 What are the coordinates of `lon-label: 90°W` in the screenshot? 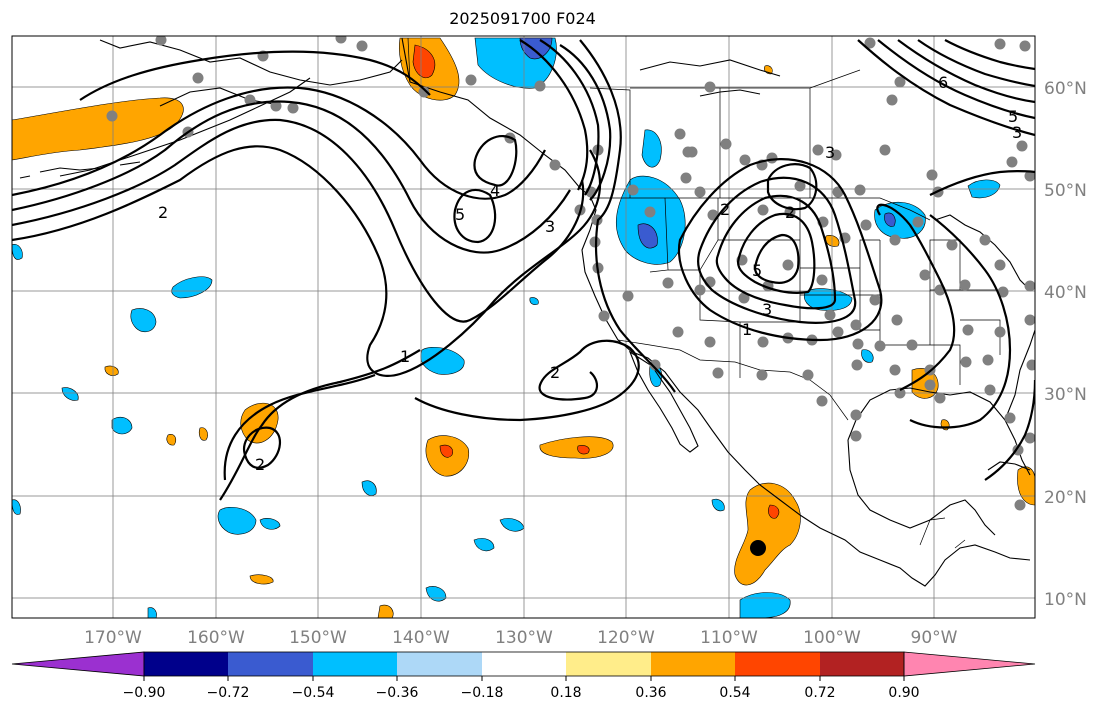 It's located at (934, 638).